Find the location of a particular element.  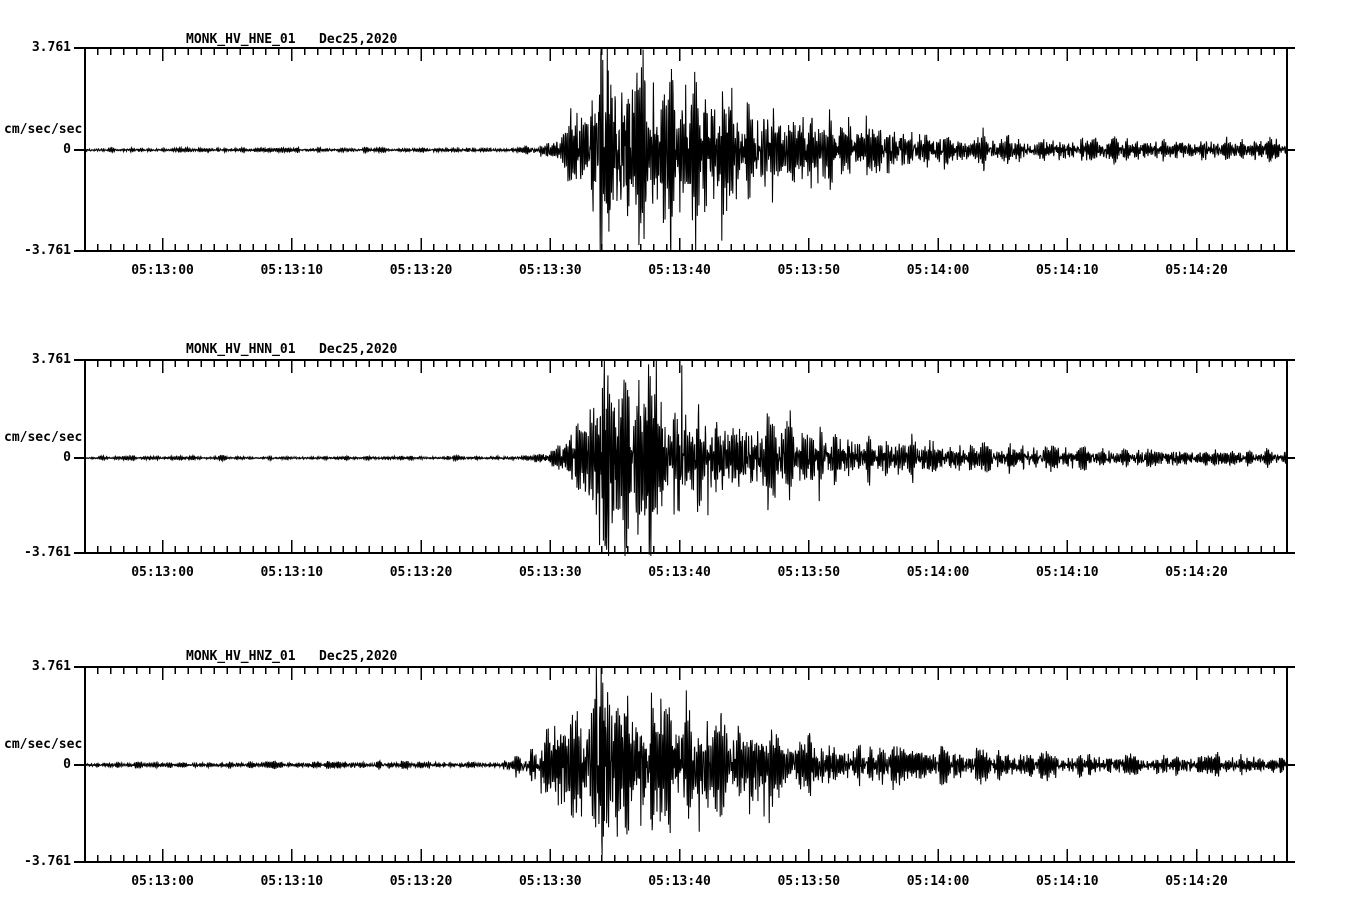

y-zero-label-hnn: 0 is located at coordinates (67, 457).